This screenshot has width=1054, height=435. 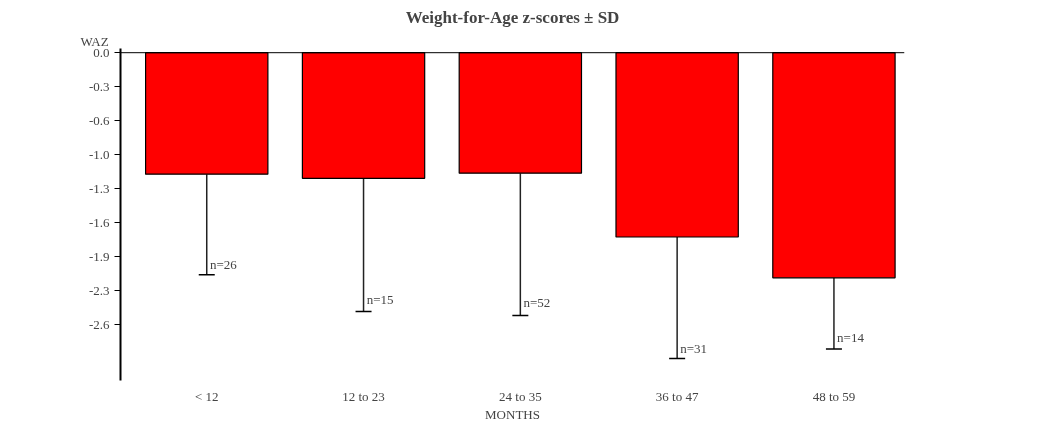 What do you see at coordinates (99, 290) in the screenshot?
I see `y-tick-label: -2.3` at bounding box center [99, 290].